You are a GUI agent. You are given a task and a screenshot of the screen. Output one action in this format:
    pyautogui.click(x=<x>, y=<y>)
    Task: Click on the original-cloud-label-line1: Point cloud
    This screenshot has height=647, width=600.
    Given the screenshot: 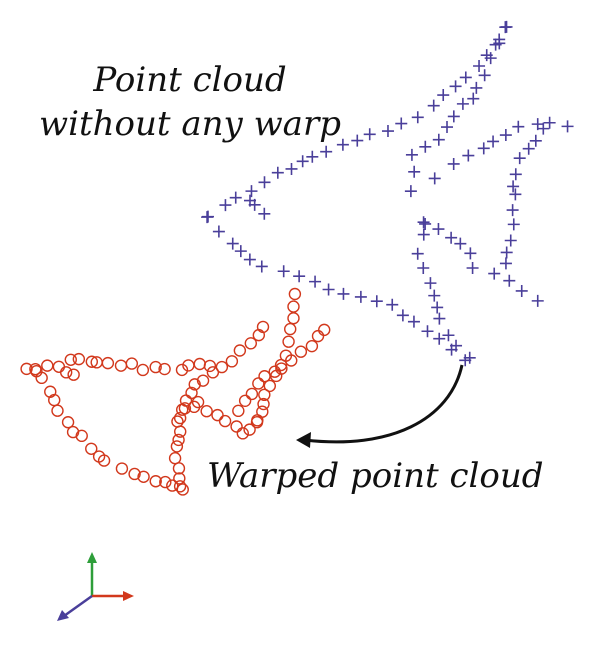 What is the action you would take?
    pyautogui.click(x=190, y=80)
    